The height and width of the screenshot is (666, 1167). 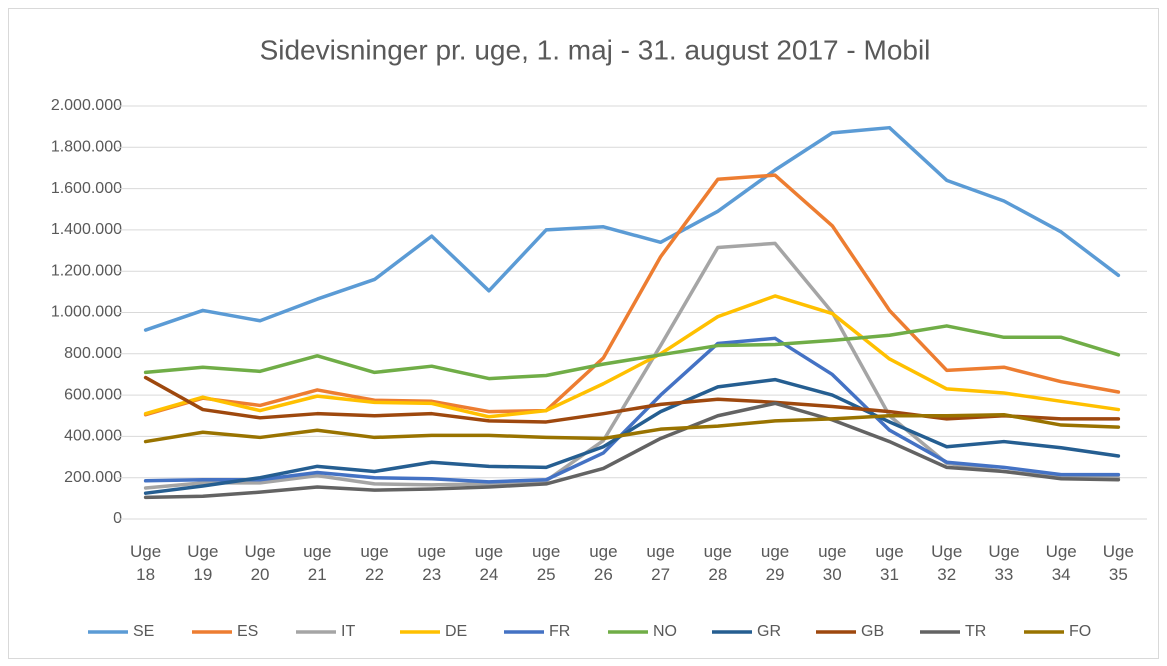 I want to click on legend-label: FR, so click(x=559, y=631).